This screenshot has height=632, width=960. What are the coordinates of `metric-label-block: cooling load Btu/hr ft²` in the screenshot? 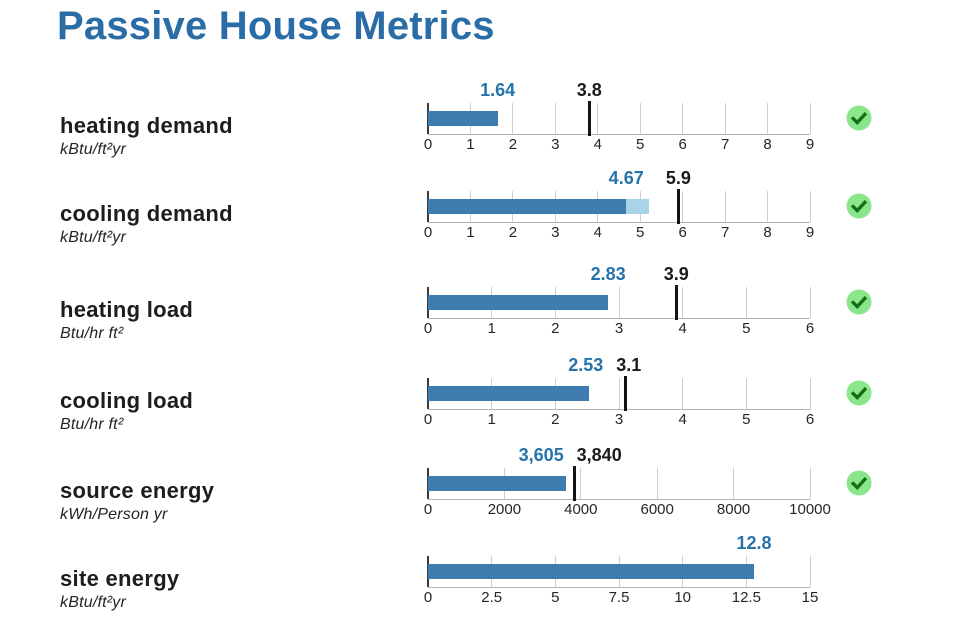 It's located at (230, 412).